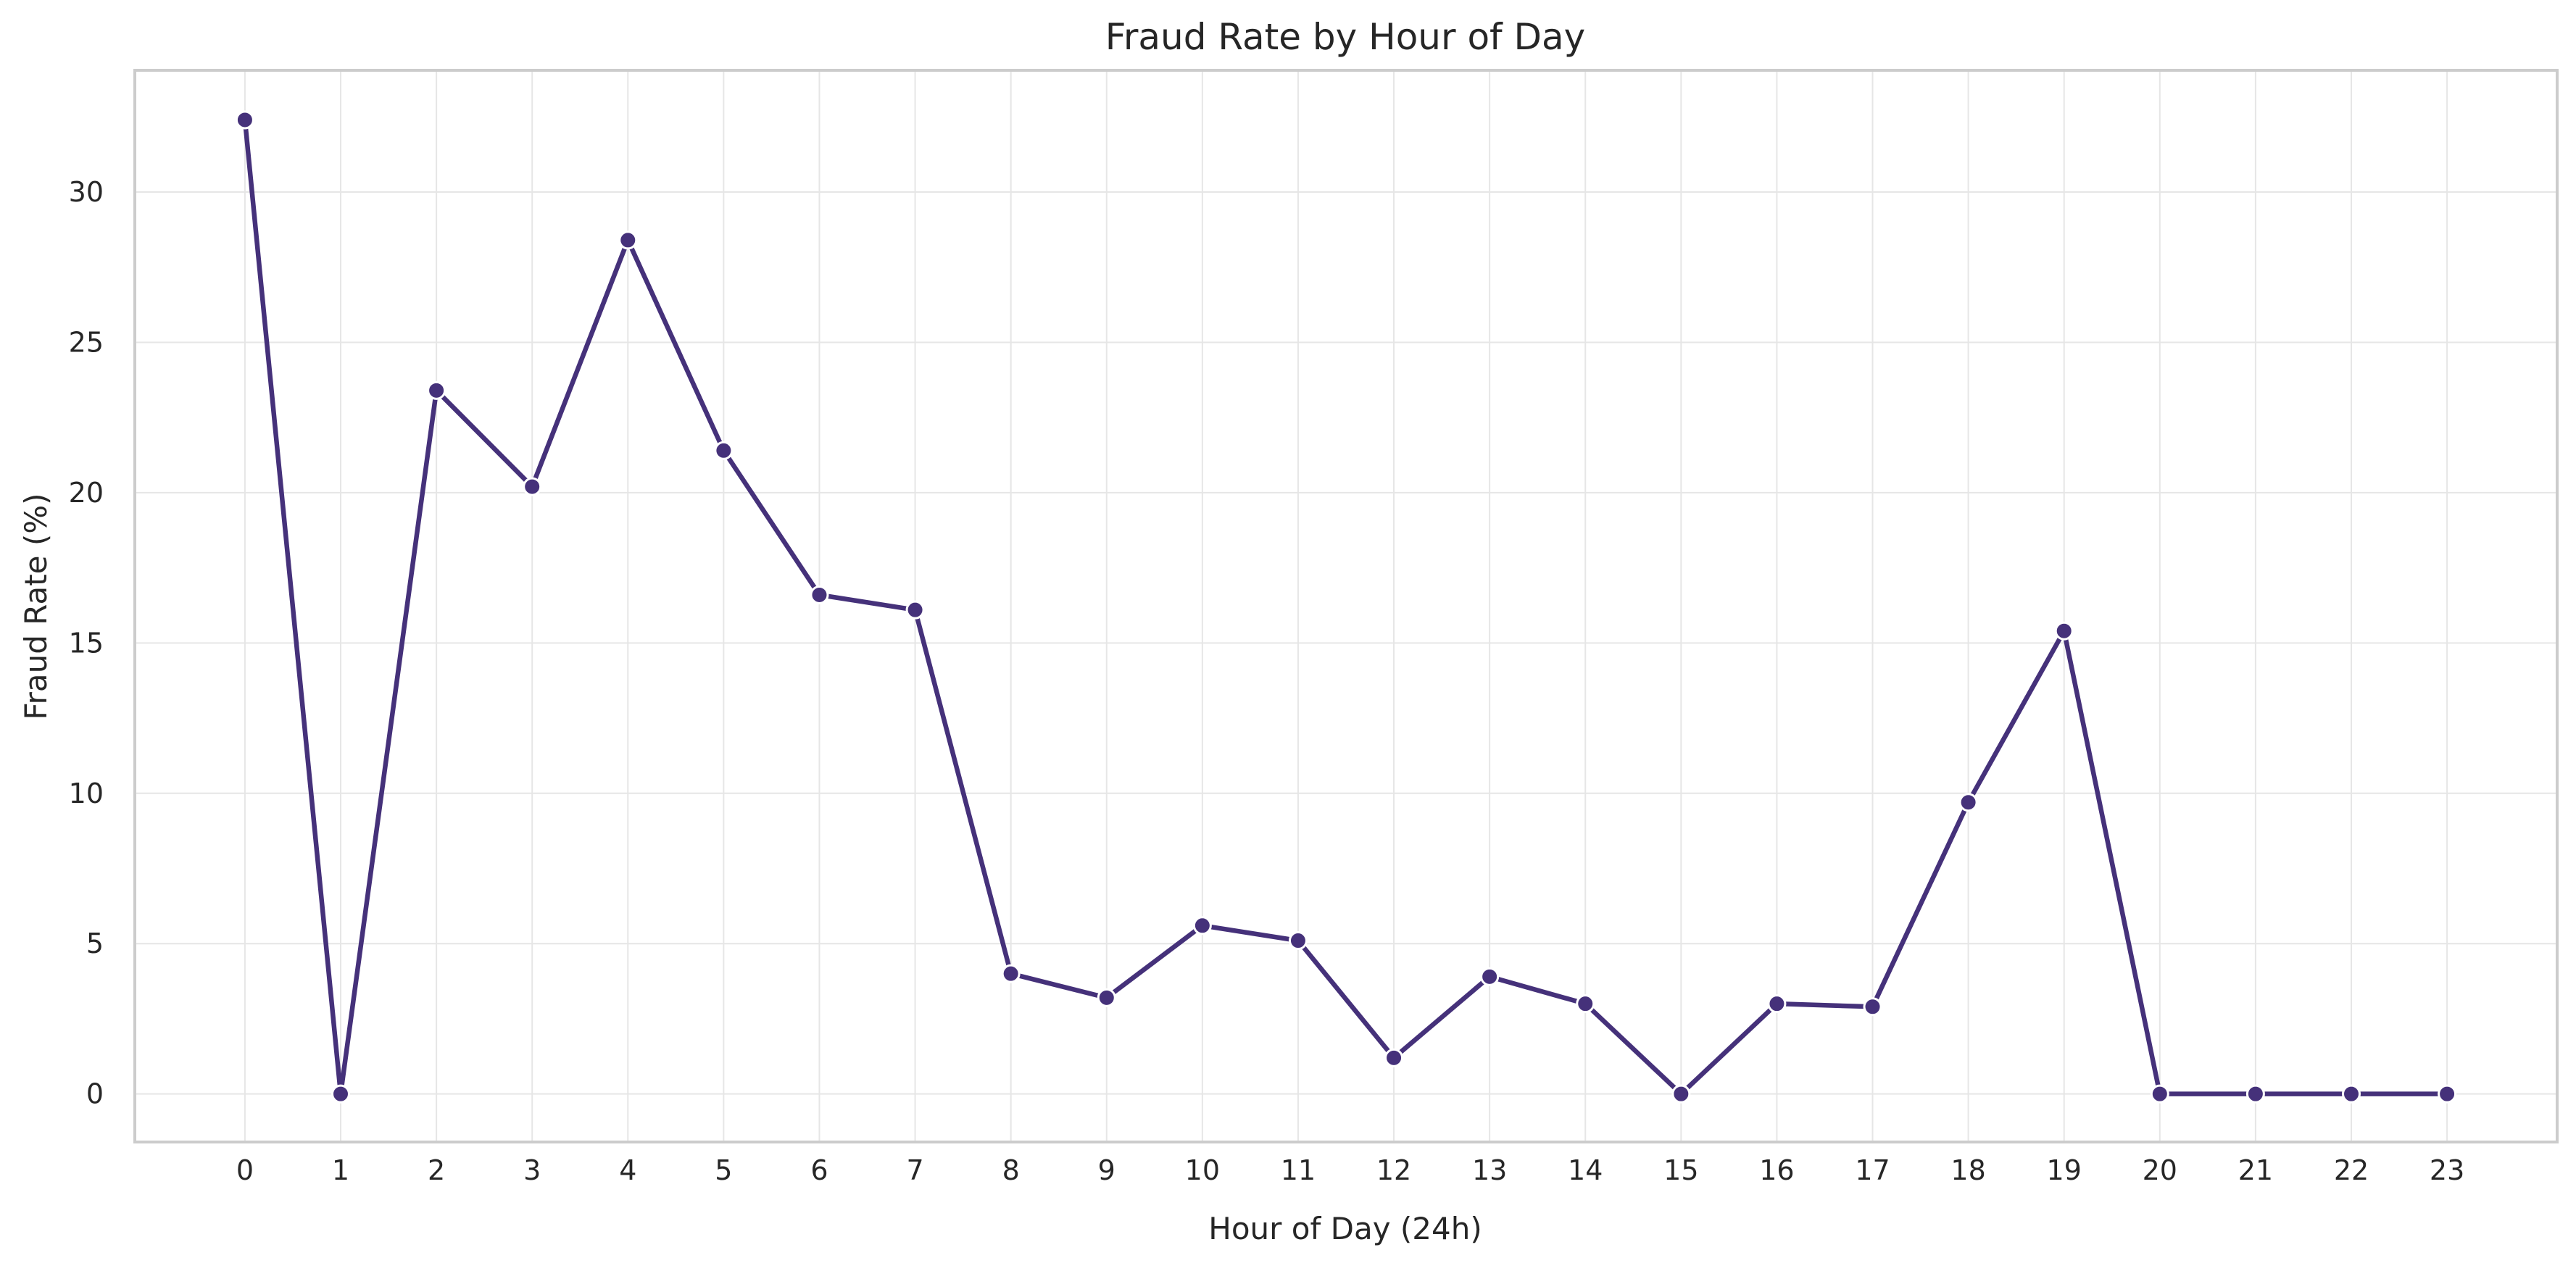  Describe the element at coordinates (1680, 1170) in the screenshot. I see `x-tick-label: 15` at that location.